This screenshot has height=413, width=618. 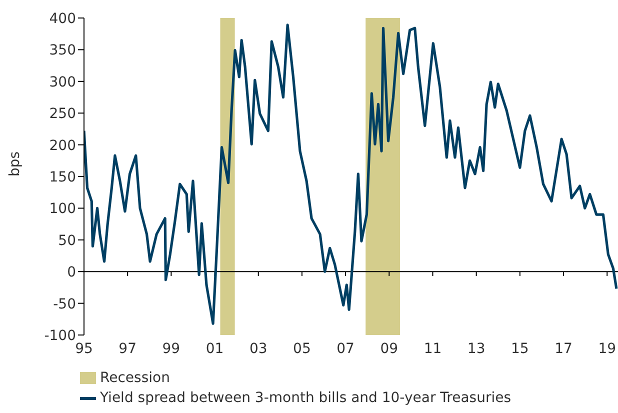 What do you see at coordinates (62, 18) in the screenshot?
I see `y-tick-label: 400` at bounding box center [62, 18].